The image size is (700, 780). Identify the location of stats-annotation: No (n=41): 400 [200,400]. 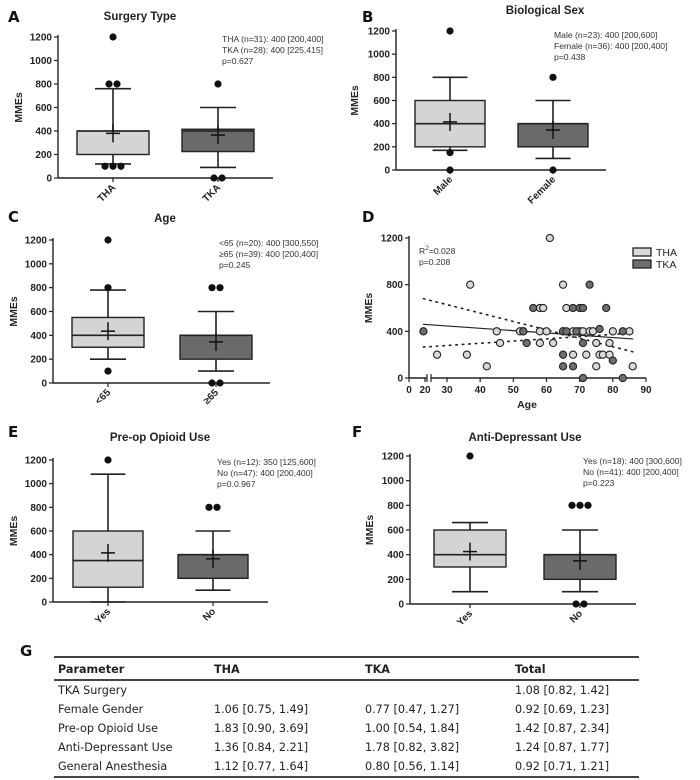
(631, 472).